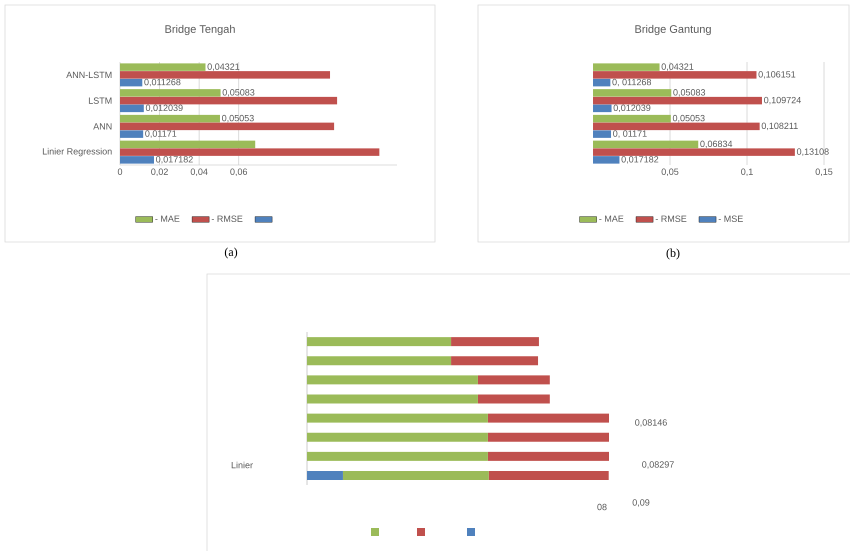 The height and width of the screenshot is (551, 850). What do you see at coordinates (730, 219) in the screenshot?
I see `legend-label: - MSE` at bounding box center [730, 219].